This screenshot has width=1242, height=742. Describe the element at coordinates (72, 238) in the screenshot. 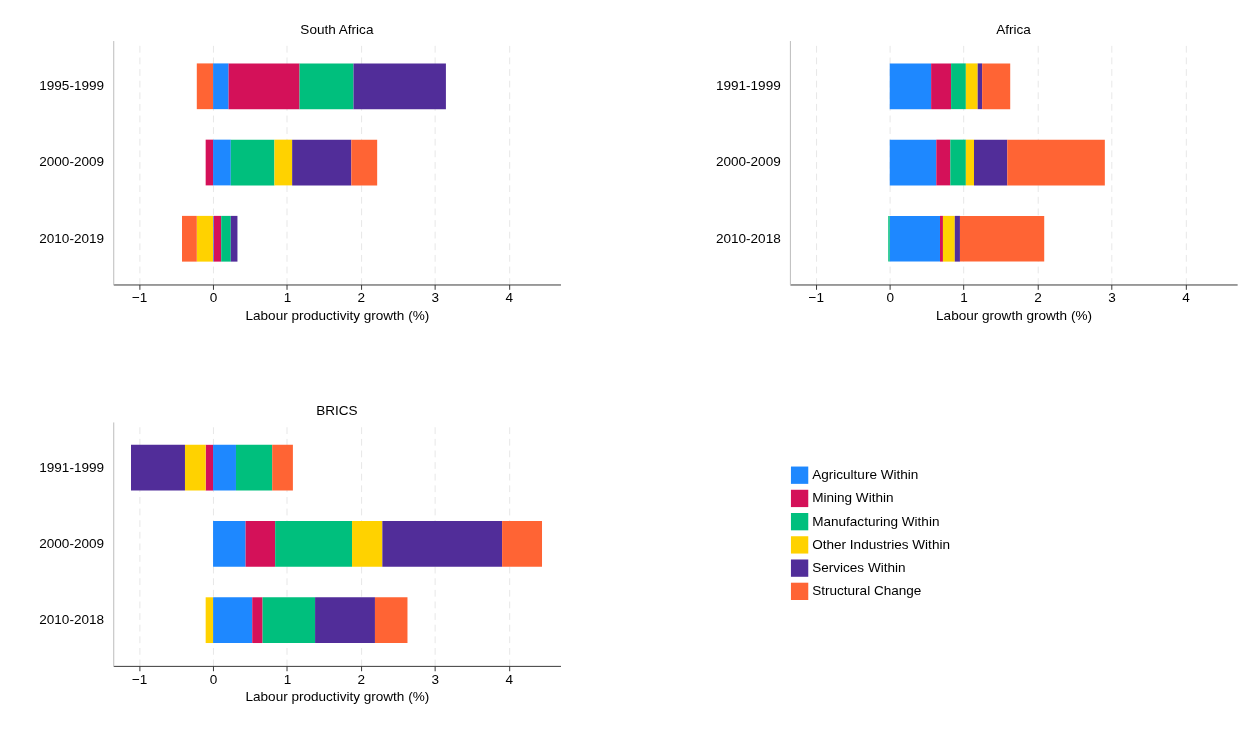

I see `y-tick-label: 2010-2019` at that location.